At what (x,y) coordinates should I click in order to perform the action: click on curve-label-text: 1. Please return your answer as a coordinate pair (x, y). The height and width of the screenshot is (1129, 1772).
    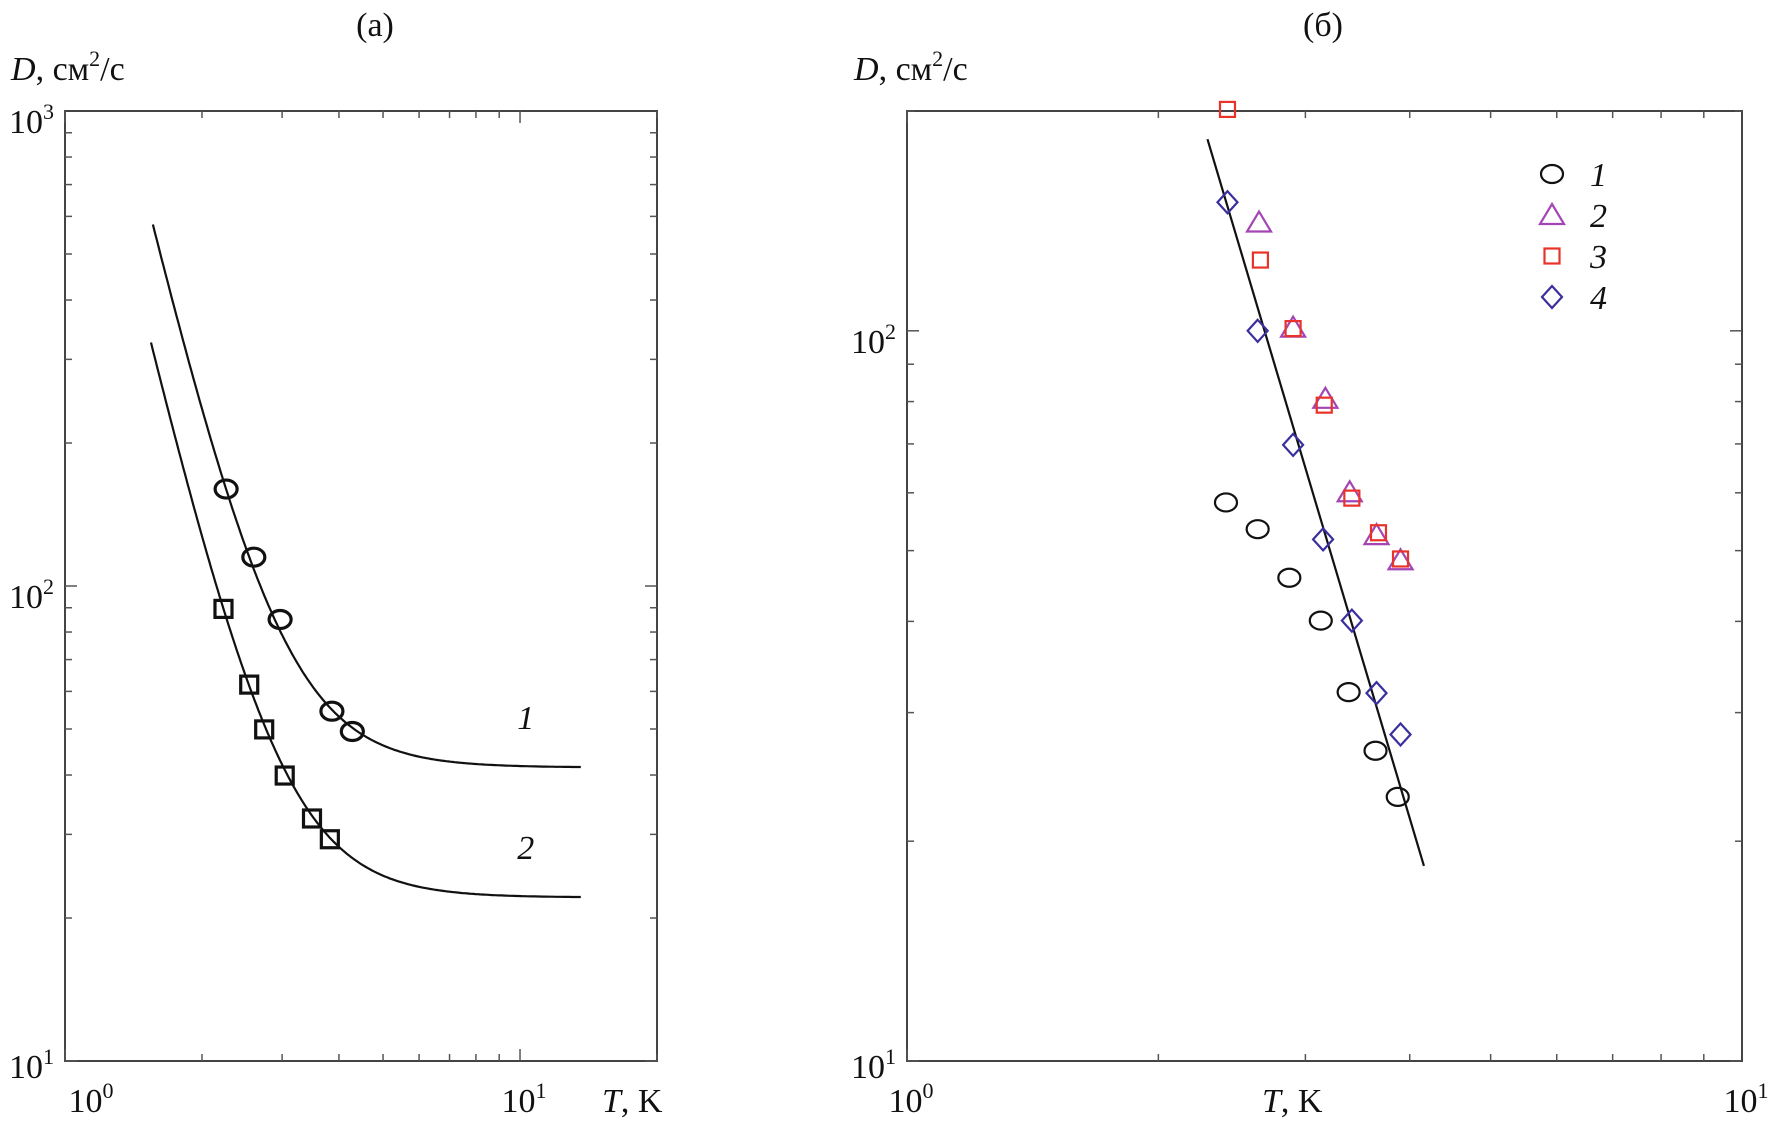
    Looking at the image, I should click on (525, 718).